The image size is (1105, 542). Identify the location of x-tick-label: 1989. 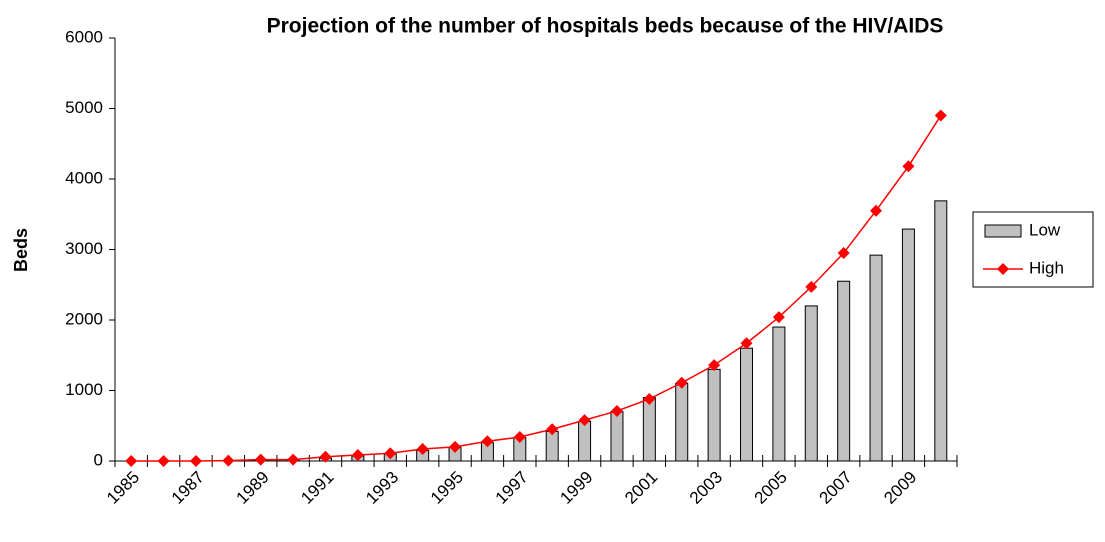
(253, 488).